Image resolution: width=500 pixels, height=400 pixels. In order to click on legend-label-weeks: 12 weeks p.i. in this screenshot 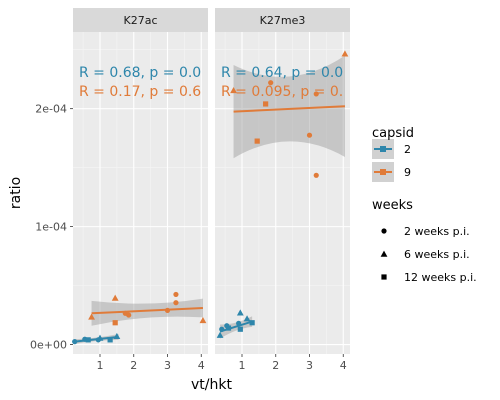, I will do `click(440, 277)`.